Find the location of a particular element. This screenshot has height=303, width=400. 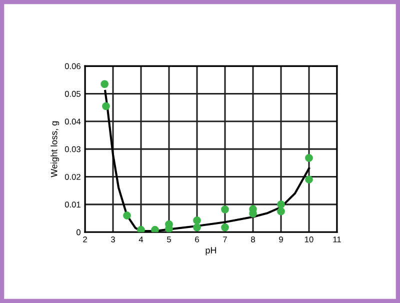

y-tick-label: 0.04 is located at coordinates (72, 121).